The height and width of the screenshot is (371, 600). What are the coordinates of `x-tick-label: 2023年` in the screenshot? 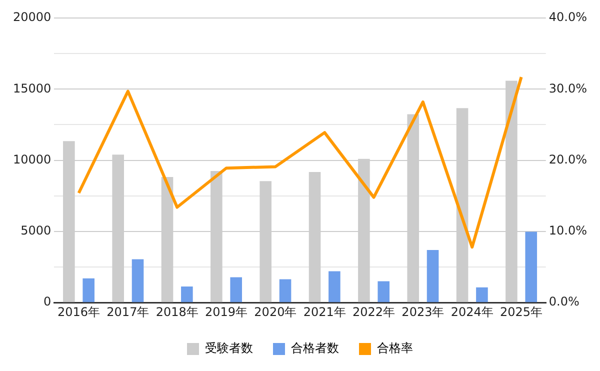 It's located at (423, 311).